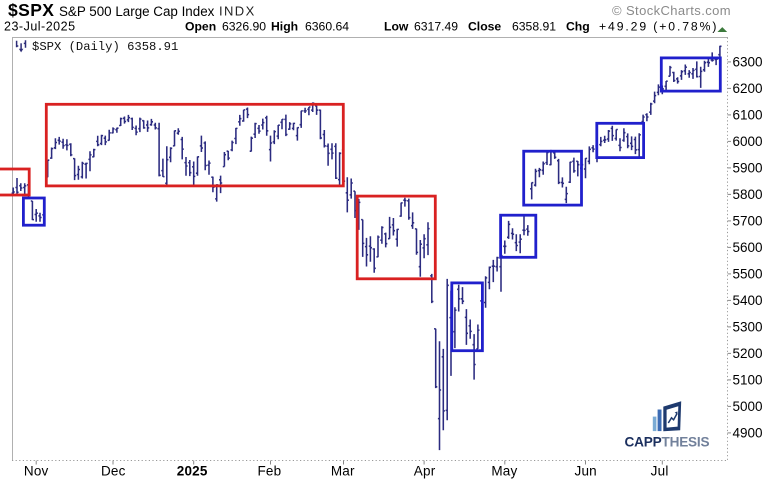 This screenshot has width=768, height=484. Describe the element at coordinates (586, 471) in the screenshot. I see `svg-text: Jun` at that location.